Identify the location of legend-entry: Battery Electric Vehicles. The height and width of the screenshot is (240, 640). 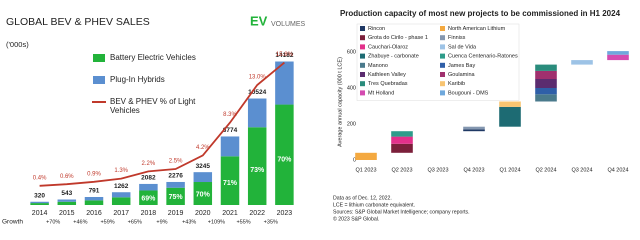
(153, 57).